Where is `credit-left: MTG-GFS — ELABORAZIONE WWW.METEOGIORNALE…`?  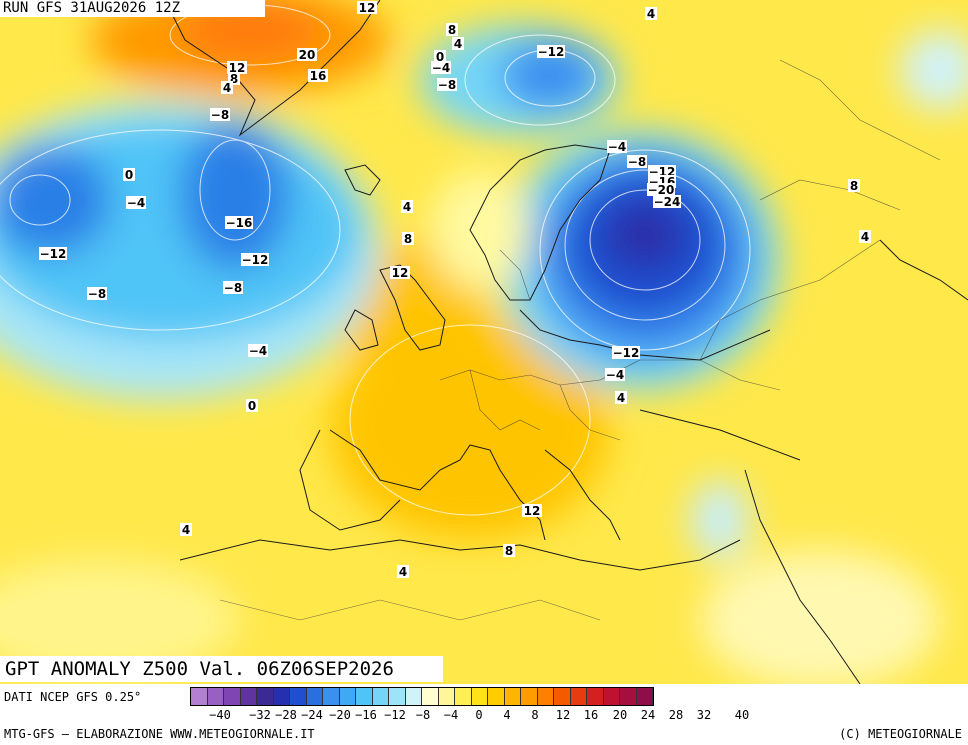 credit-left: MTG-GFS — ELABORAZIONE WWW.METEOGIORNALE… is located at coordinates (159, 734).